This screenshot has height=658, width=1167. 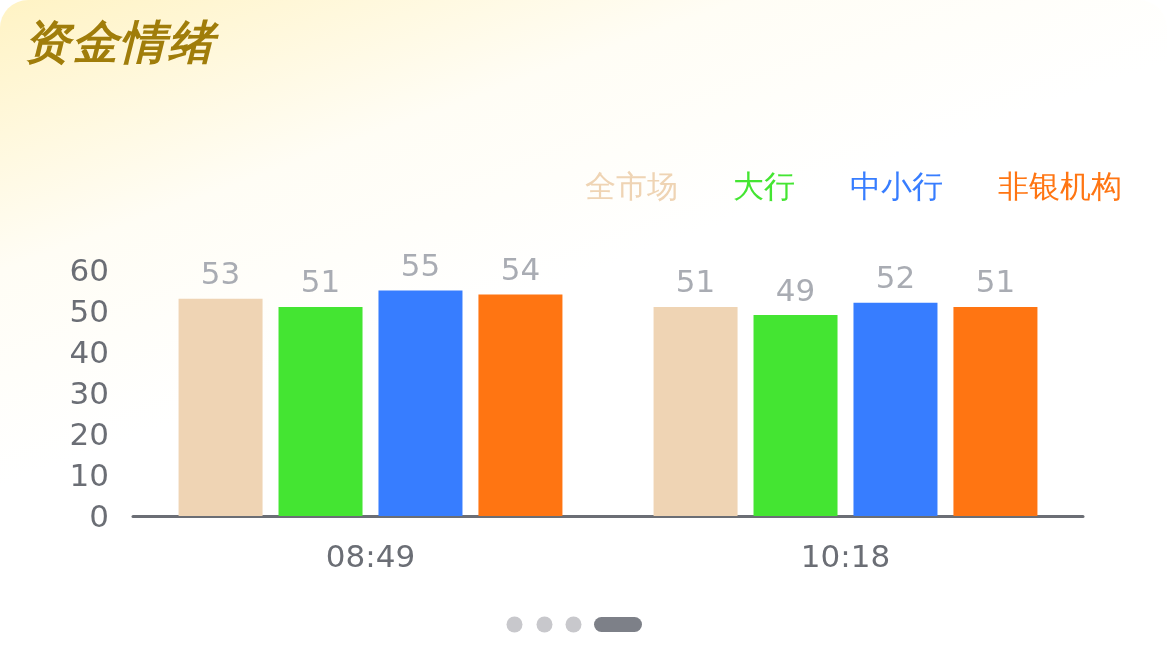 What do you see at coordinates (99, 516) in the screenshot?
I see `y-tick-label: 0` at bounding box center [99, 516].